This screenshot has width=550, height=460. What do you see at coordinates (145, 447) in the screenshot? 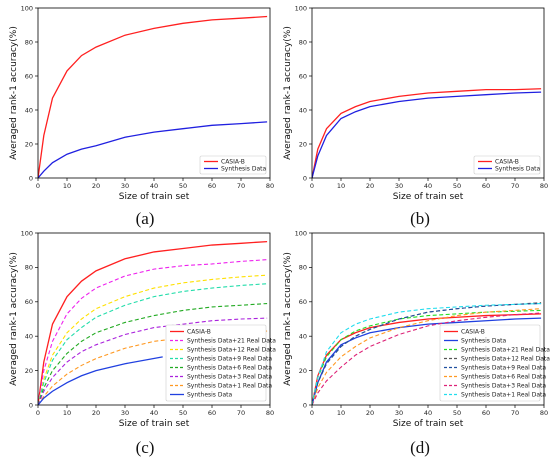
I see `panel-label: (c)` at bounding box center [145, 447].